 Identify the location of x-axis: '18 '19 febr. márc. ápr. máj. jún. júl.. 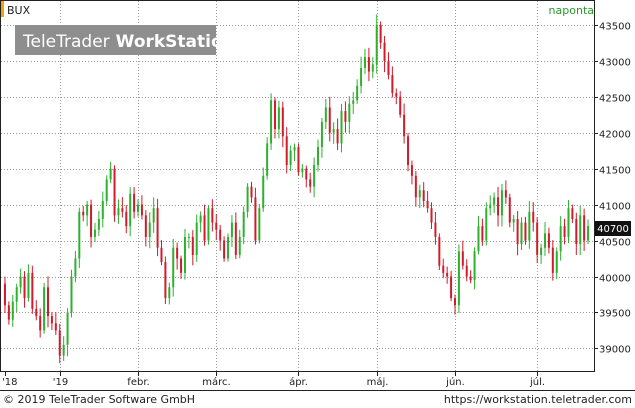
(273, 379).